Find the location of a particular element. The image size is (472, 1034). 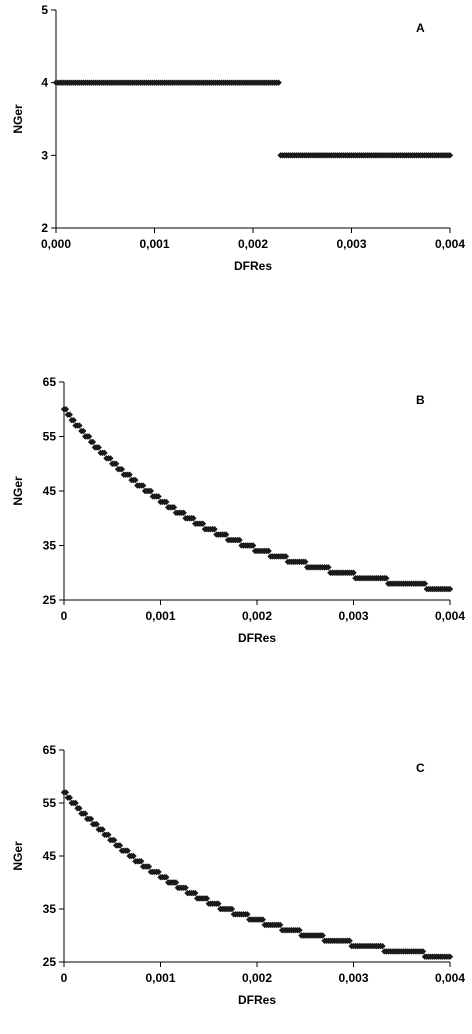

y-tick-label: 3 is located at coordinates (44, 155).